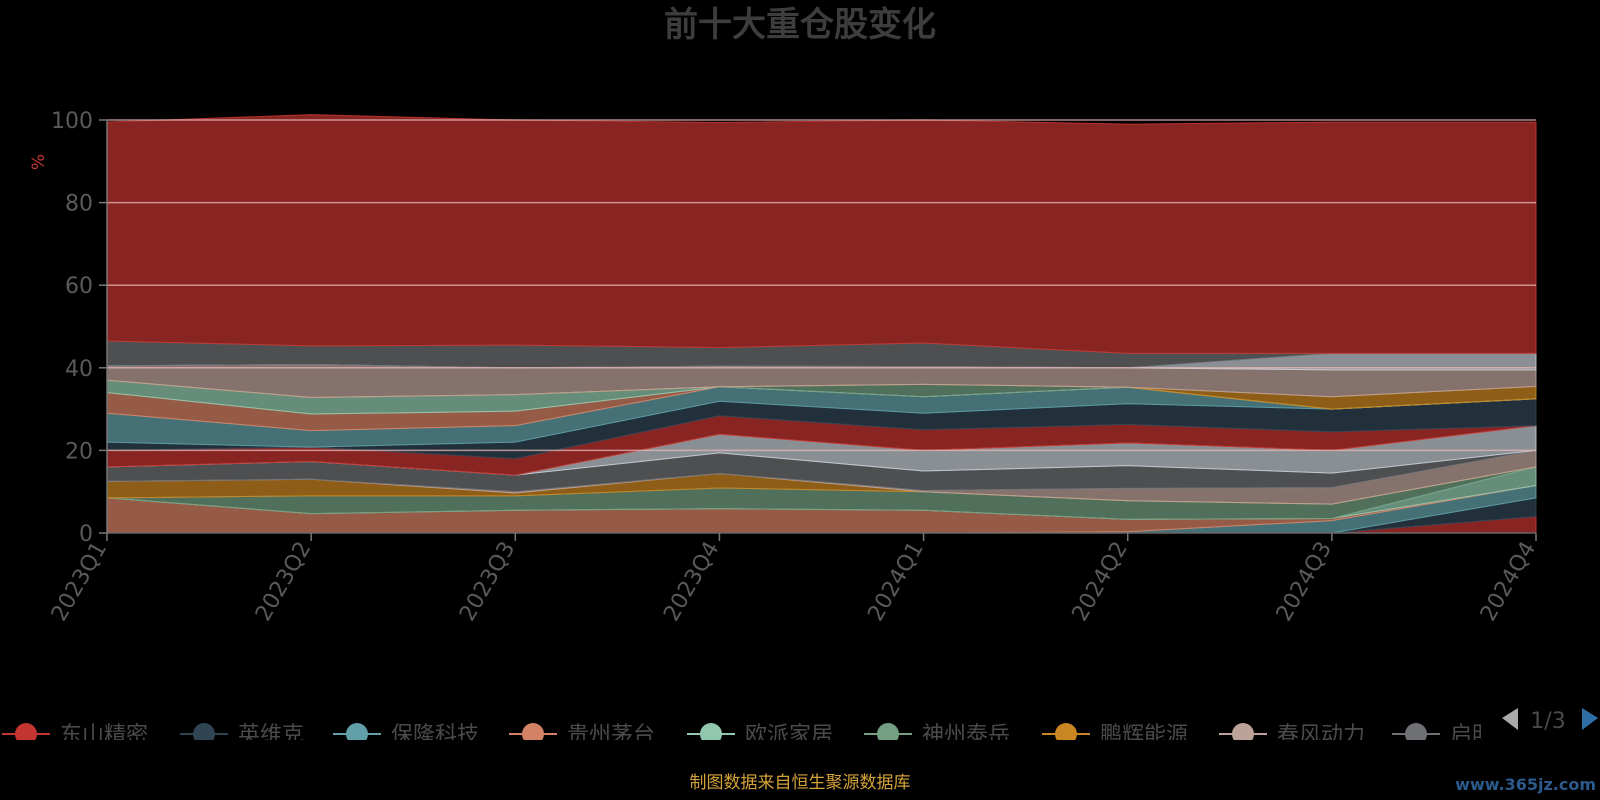 The height and width of the screenshot is (800, 1600). Describe the element at coordinates (79, 204) in the screenshot. I see `y-tick-label: 80` at that location.